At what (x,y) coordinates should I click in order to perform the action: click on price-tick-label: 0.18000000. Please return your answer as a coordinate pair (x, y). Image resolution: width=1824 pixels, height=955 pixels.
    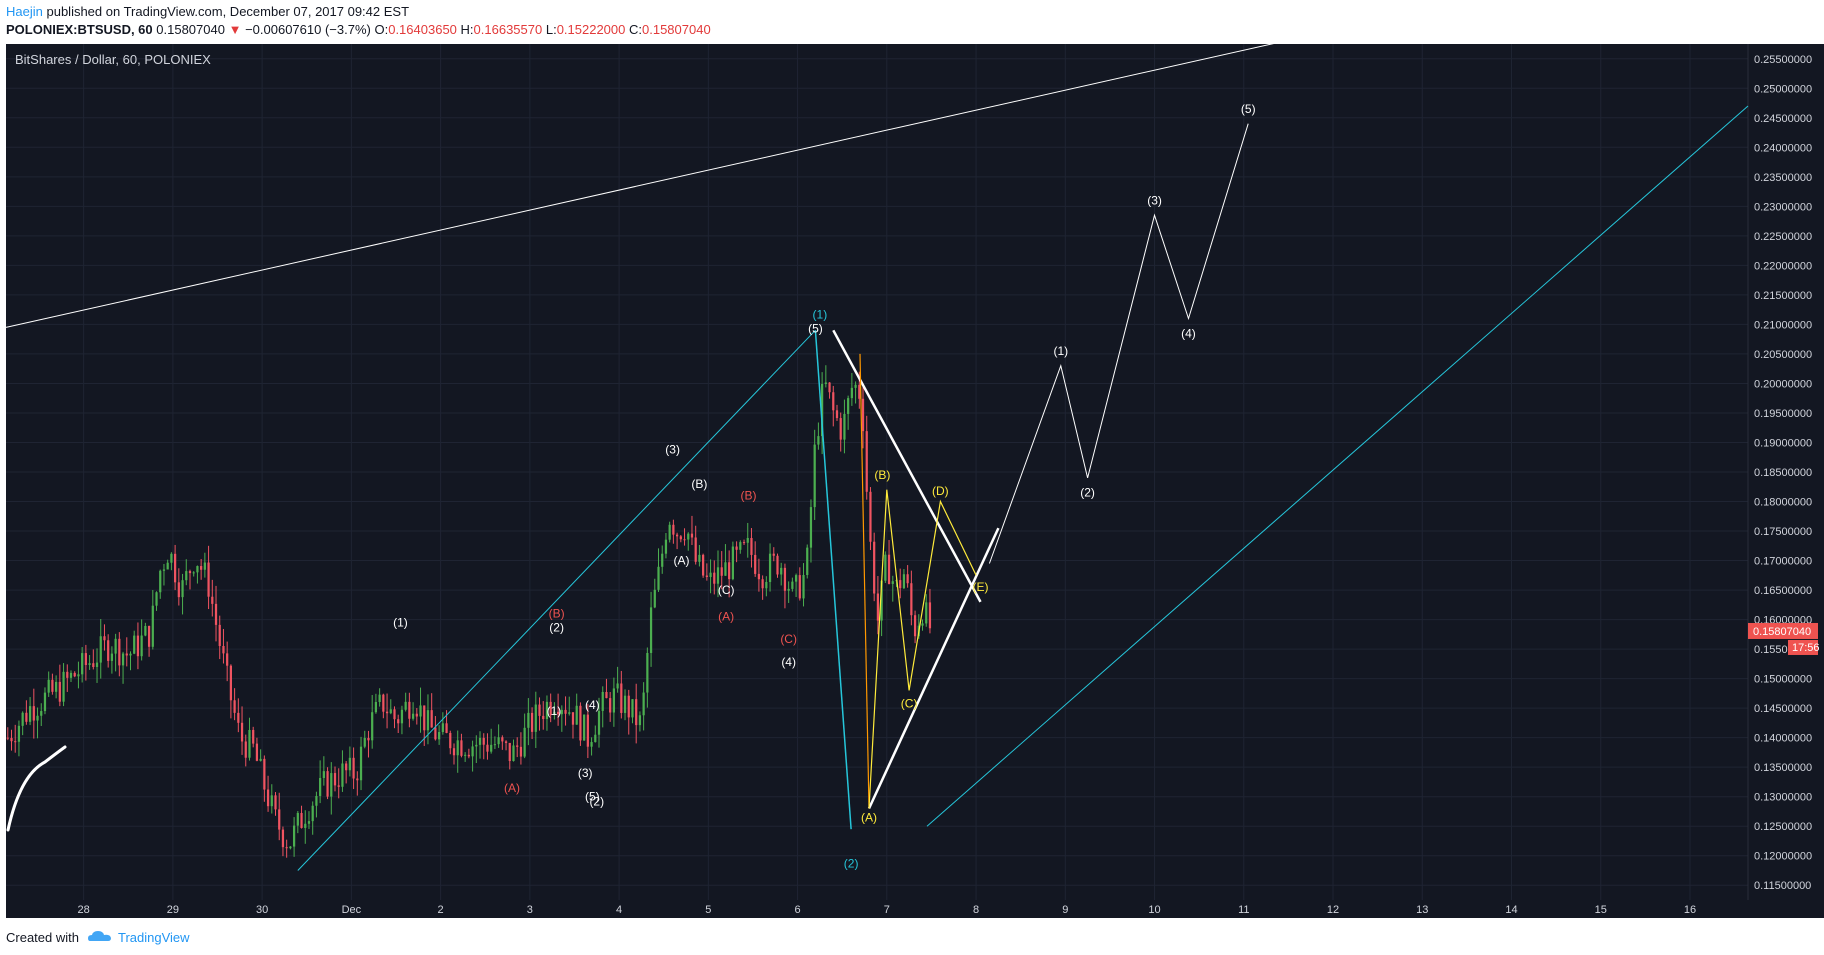
    Looking at the image, I should click on (1783, 503).